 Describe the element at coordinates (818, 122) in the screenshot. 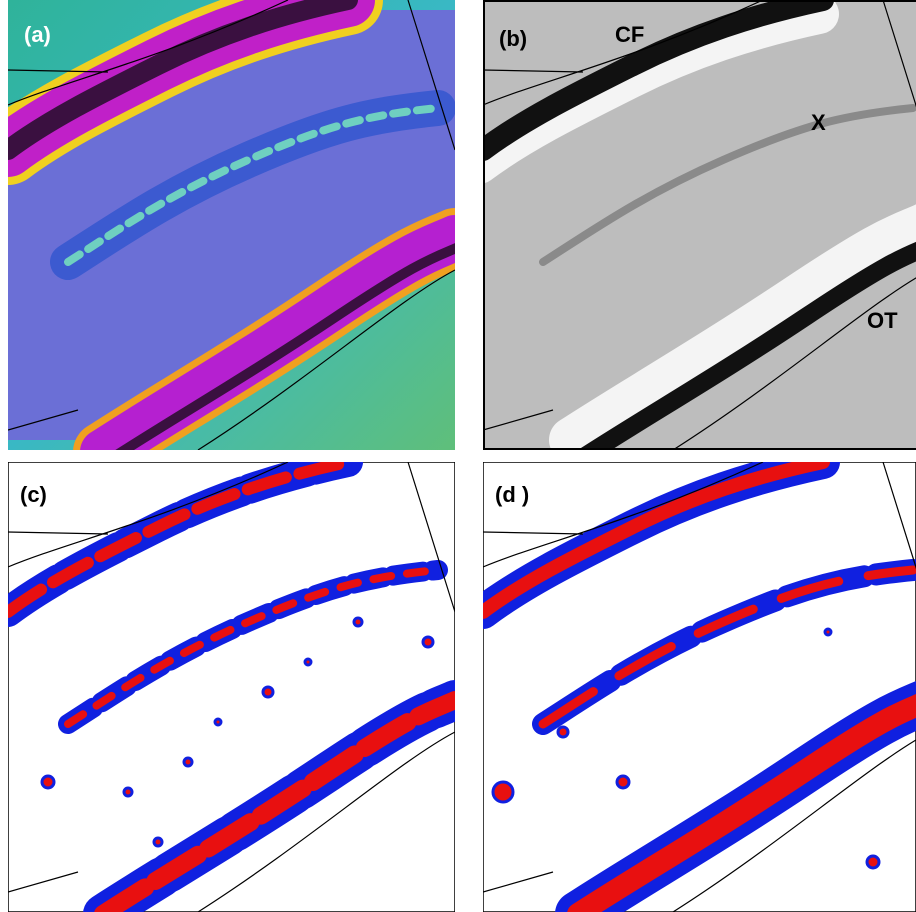

I see `annotation: X` at that location.